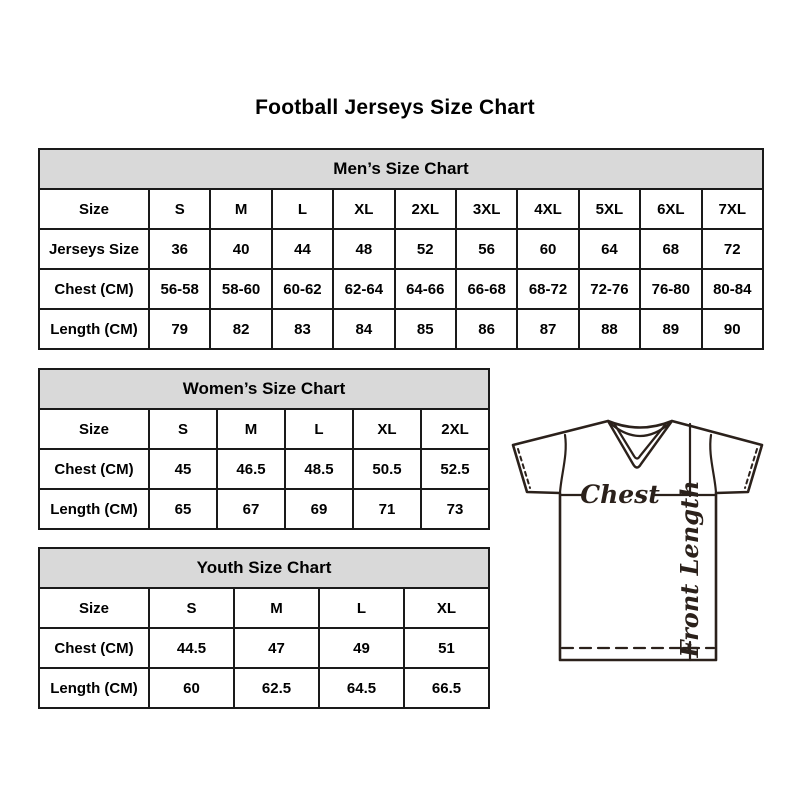 The width and height of the screenshot is (800, 800). I want to click on table-title-band: Youth Size Chart, so click(264, 568).